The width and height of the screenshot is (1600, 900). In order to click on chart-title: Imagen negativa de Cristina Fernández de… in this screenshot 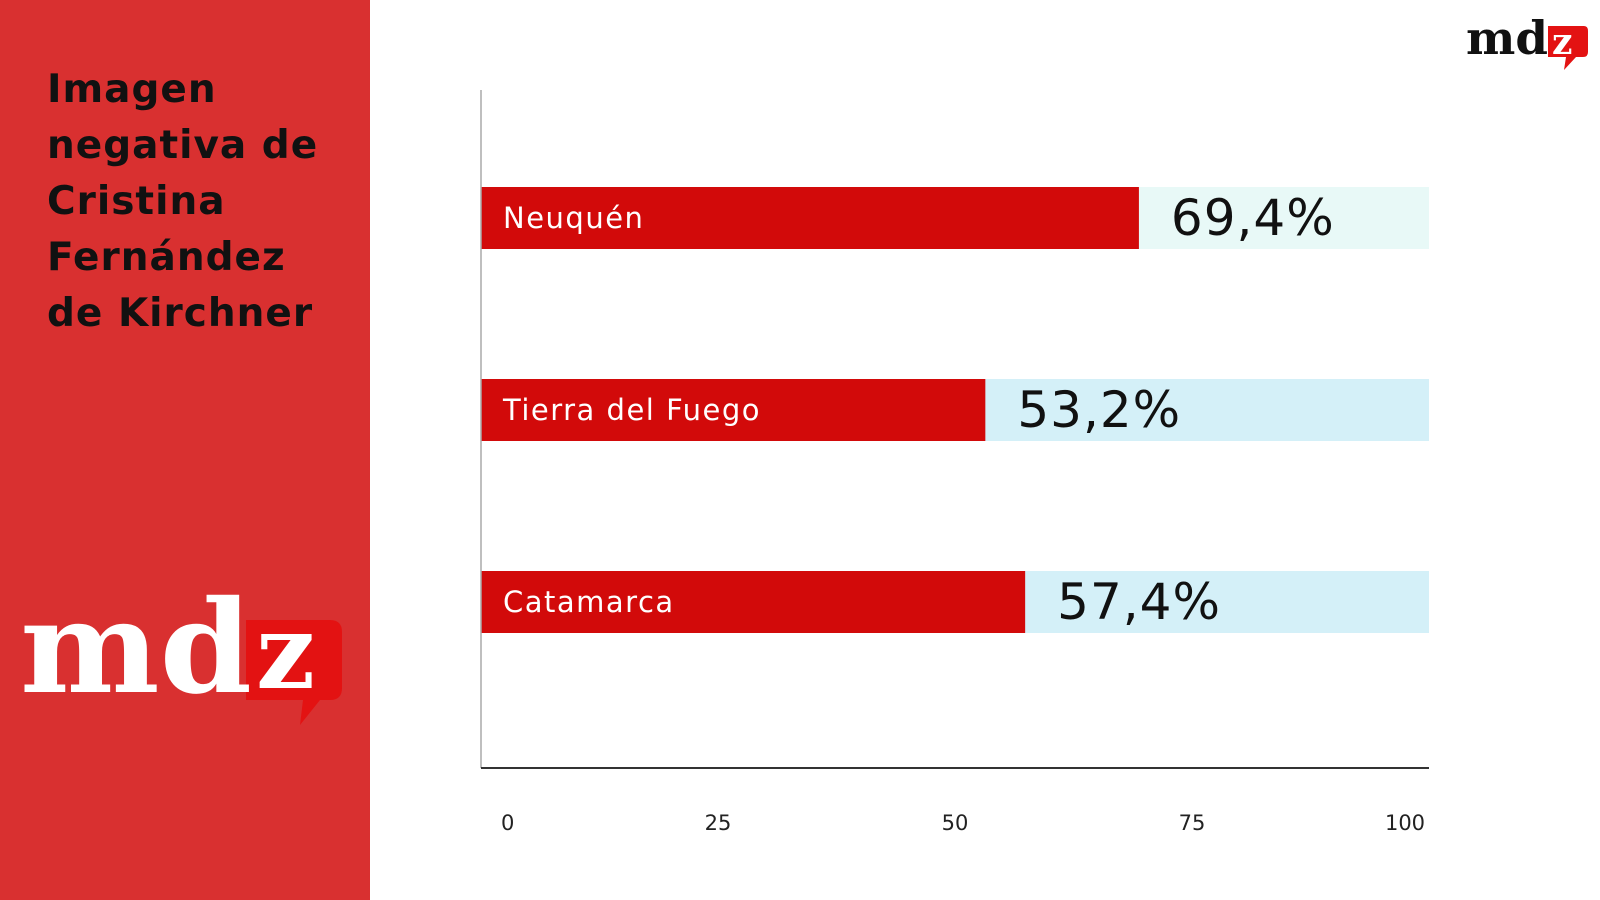, I will do `click(202, 202)`.